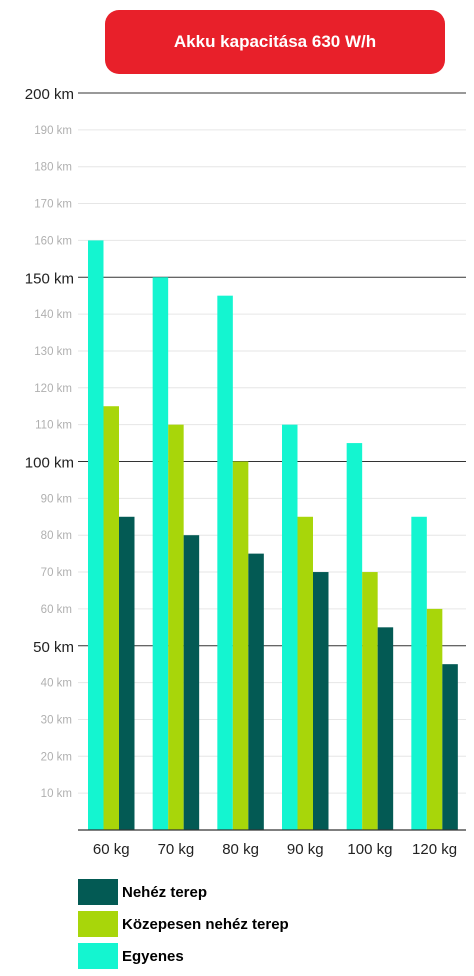  I want to click on y-tick-label: 200 km, so click(49, 94).